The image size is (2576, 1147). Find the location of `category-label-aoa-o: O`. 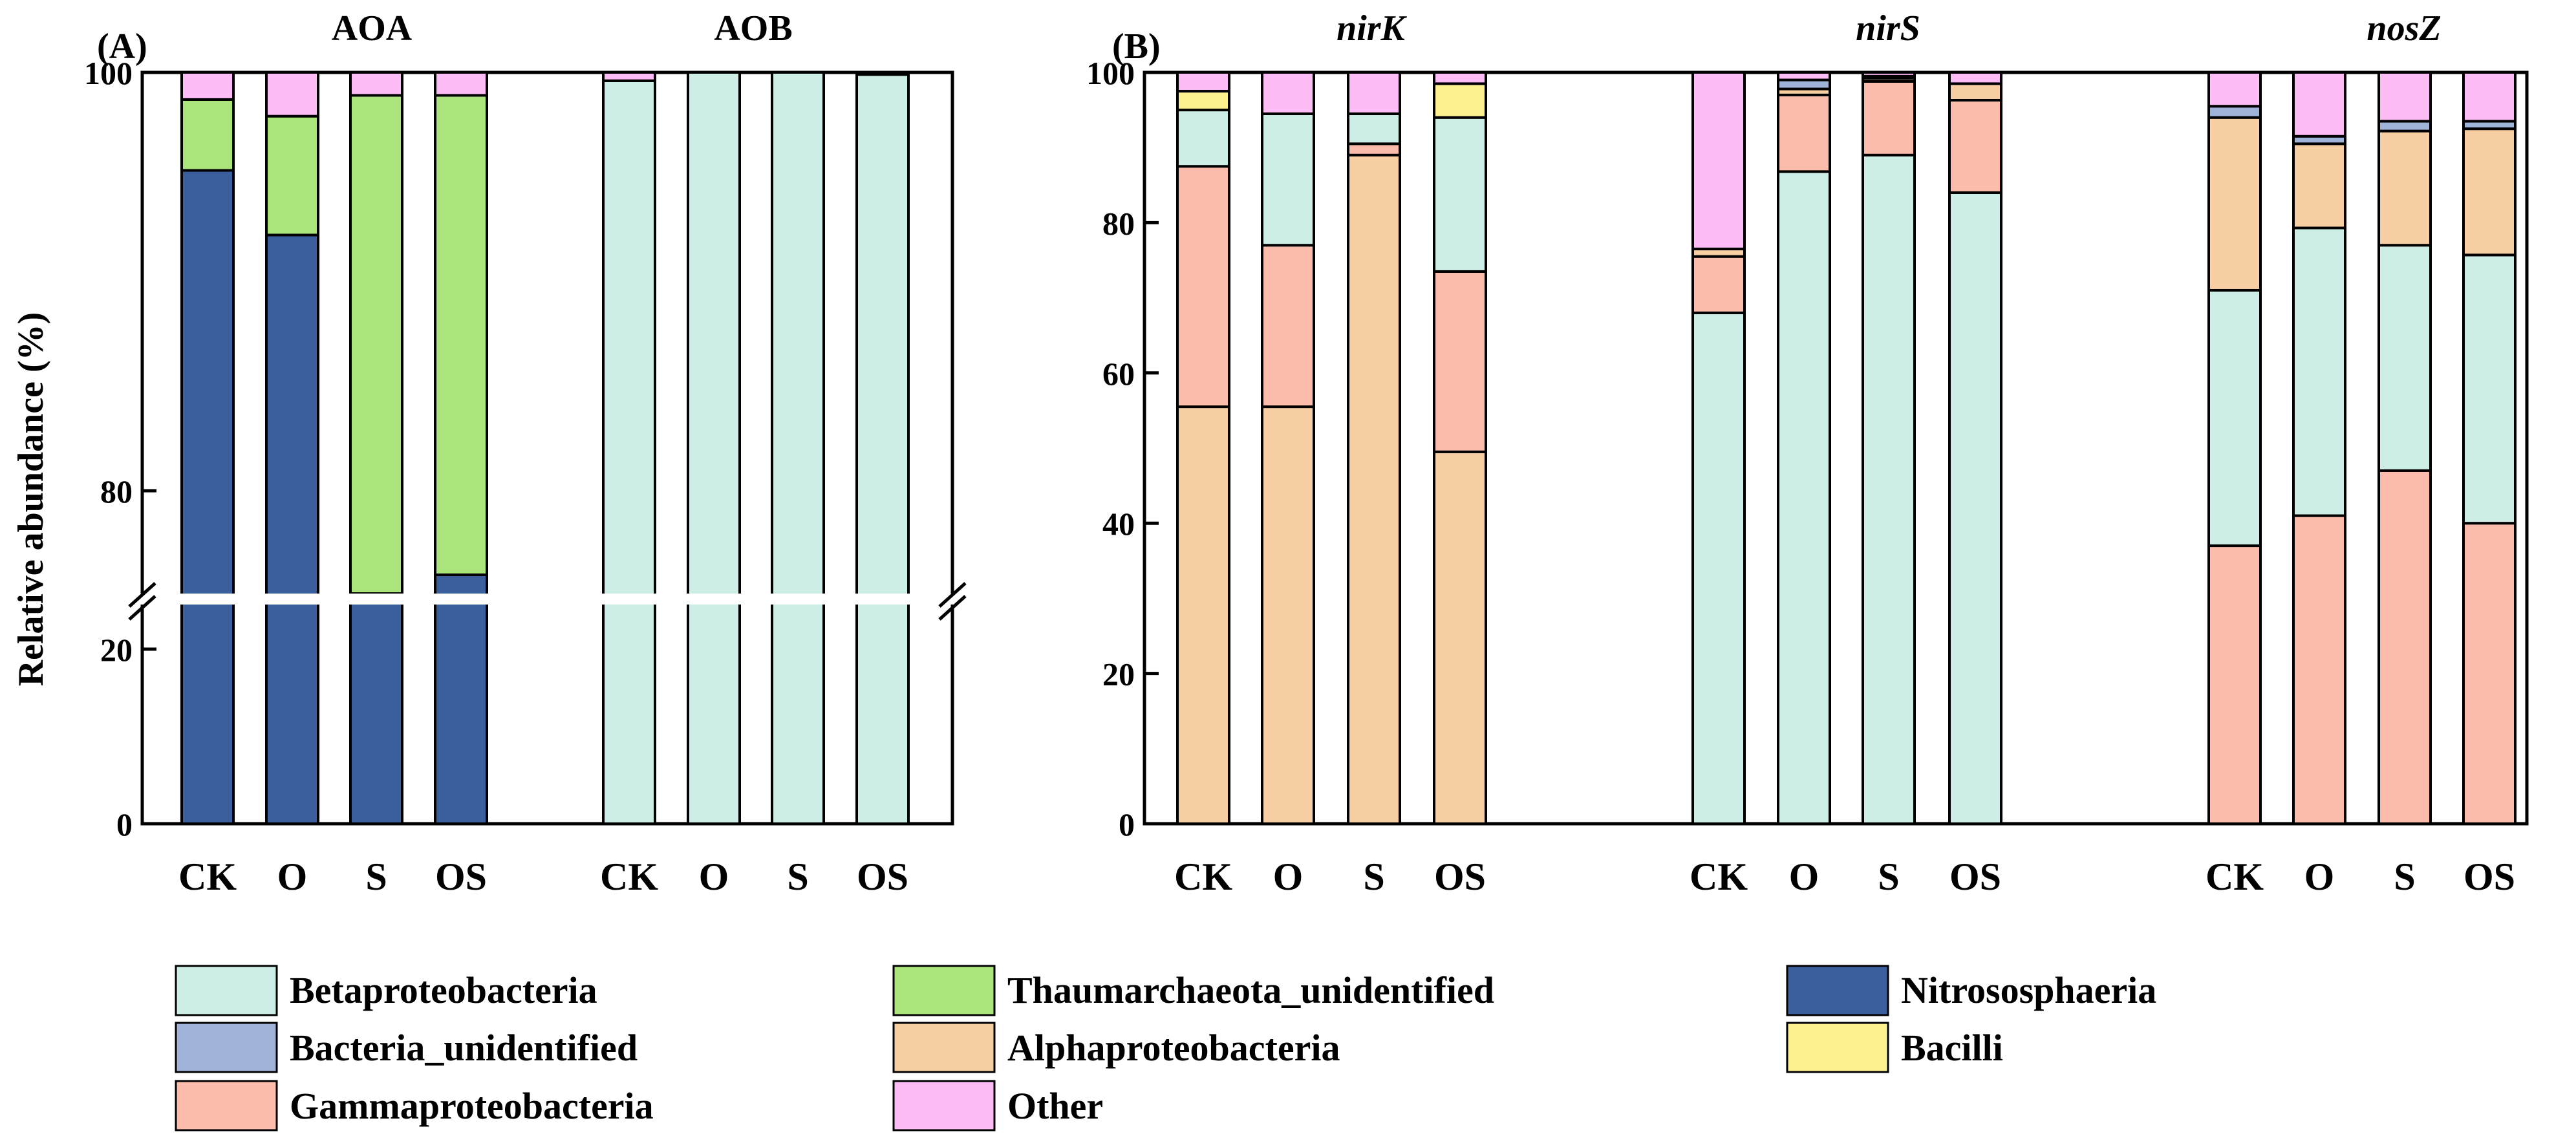

category-label-aoa-o: O is located at coordinates (292, 876).